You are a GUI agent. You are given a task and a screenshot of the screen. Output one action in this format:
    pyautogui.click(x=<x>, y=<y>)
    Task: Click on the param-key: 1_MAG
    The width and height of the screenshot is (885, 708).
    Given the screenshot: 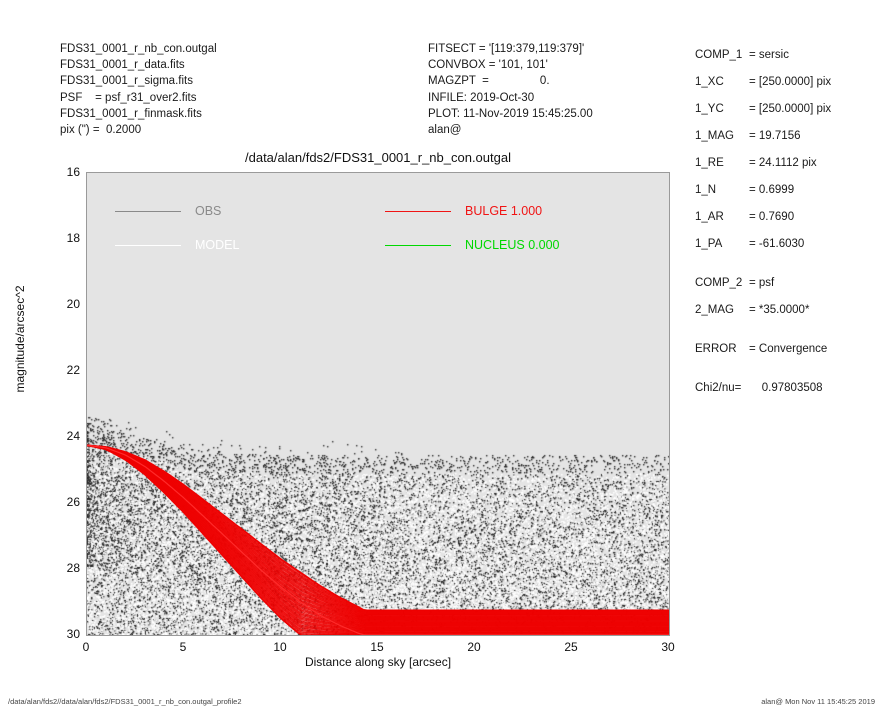 What is the action you would take?
    pyautogui.click(x=714, y=136)
    